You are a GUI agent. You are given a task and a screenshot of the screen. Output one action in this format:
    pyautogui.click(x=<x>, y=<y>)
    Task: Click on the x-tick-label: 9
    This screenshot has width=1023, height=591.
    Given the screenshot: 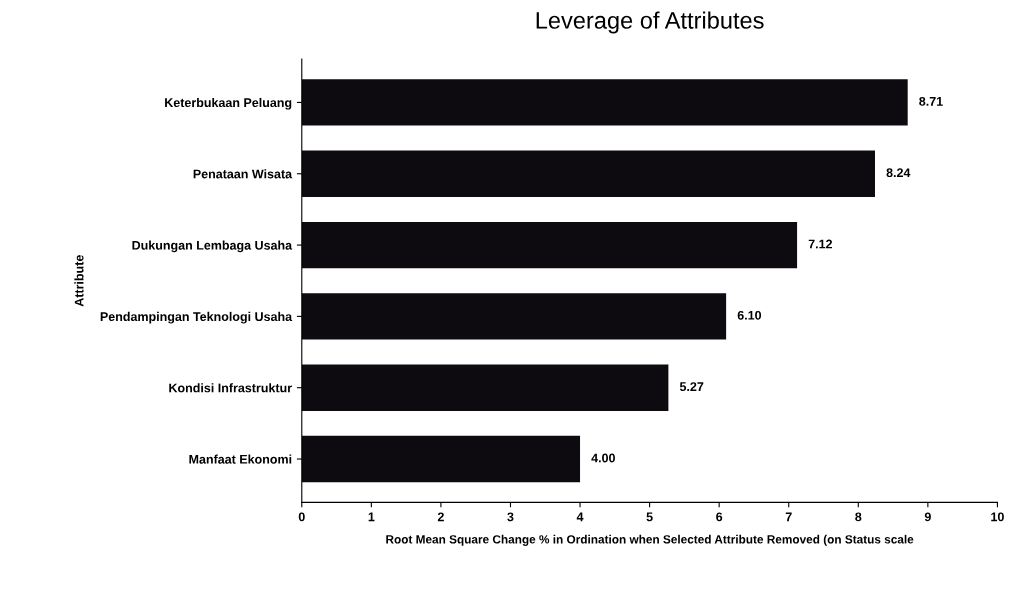 What is the action you would take?
    pyautogui.click(x=927, y=517)
    